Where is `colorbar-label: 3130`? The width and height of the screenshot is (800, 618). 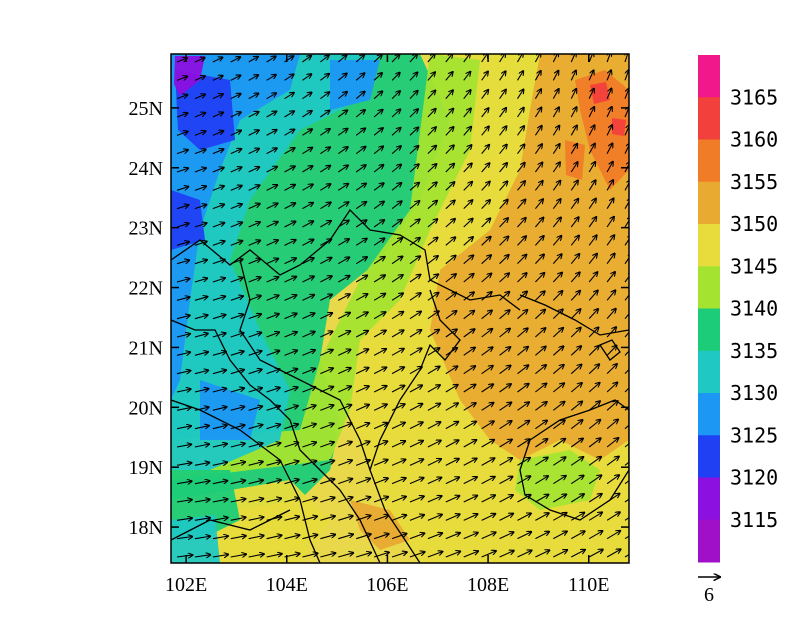
colorbar-label: 3130 is located at coordinates (754, 393).